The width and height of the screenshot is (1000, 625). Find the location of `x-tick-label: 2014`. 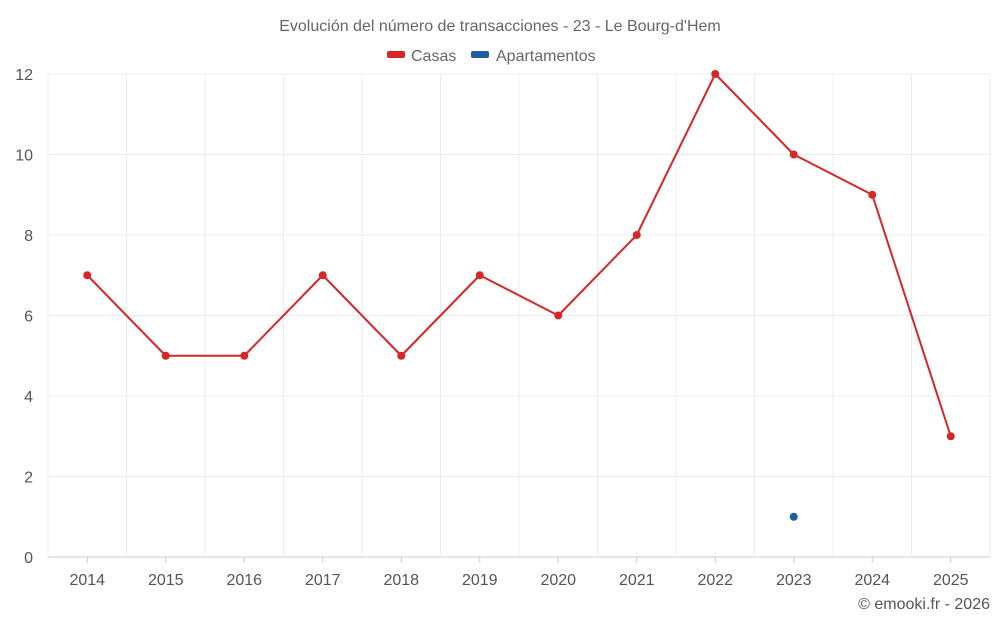

x-tick-label: 2014 is located at coordinates (87, 580).